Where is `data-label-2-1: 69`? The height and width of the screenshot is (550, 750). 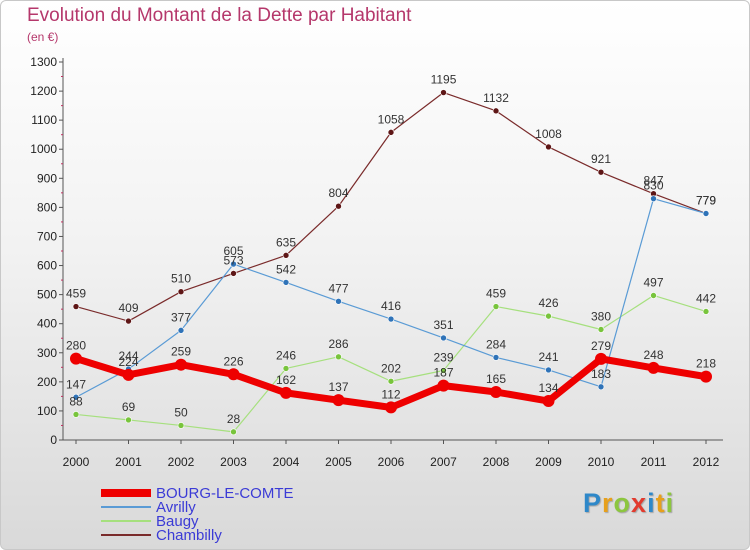
data-label-2-1: 69 is located at coordinates (129, 407).